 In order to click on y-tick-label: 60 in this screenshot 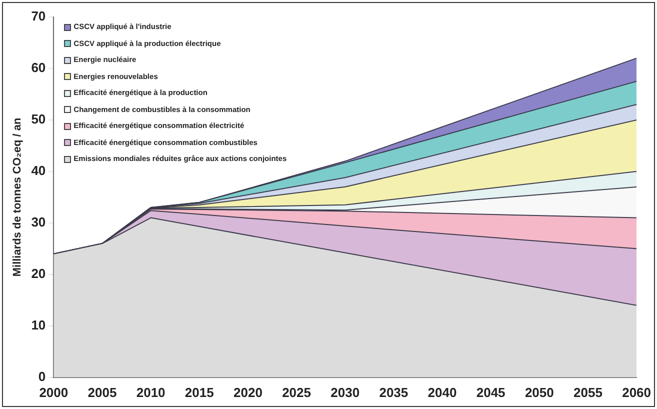, I will do `click(38, 68)`.